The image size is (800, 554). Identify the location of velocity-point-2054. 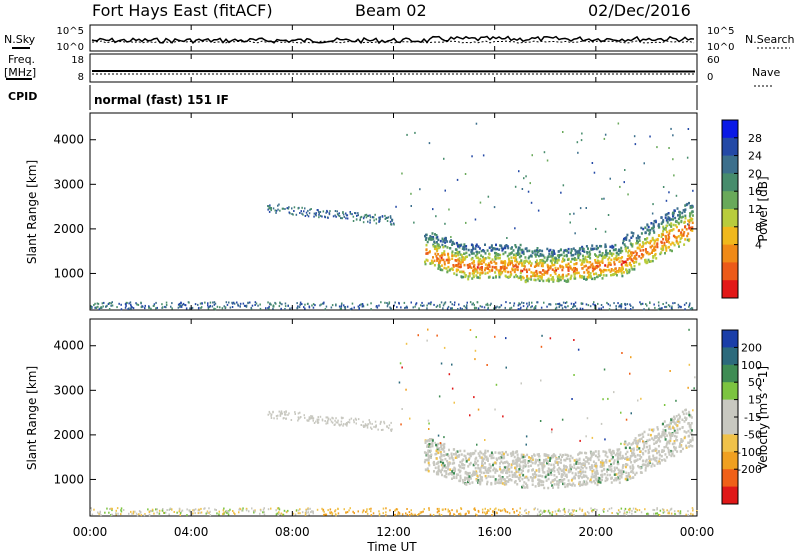
(312, 416).